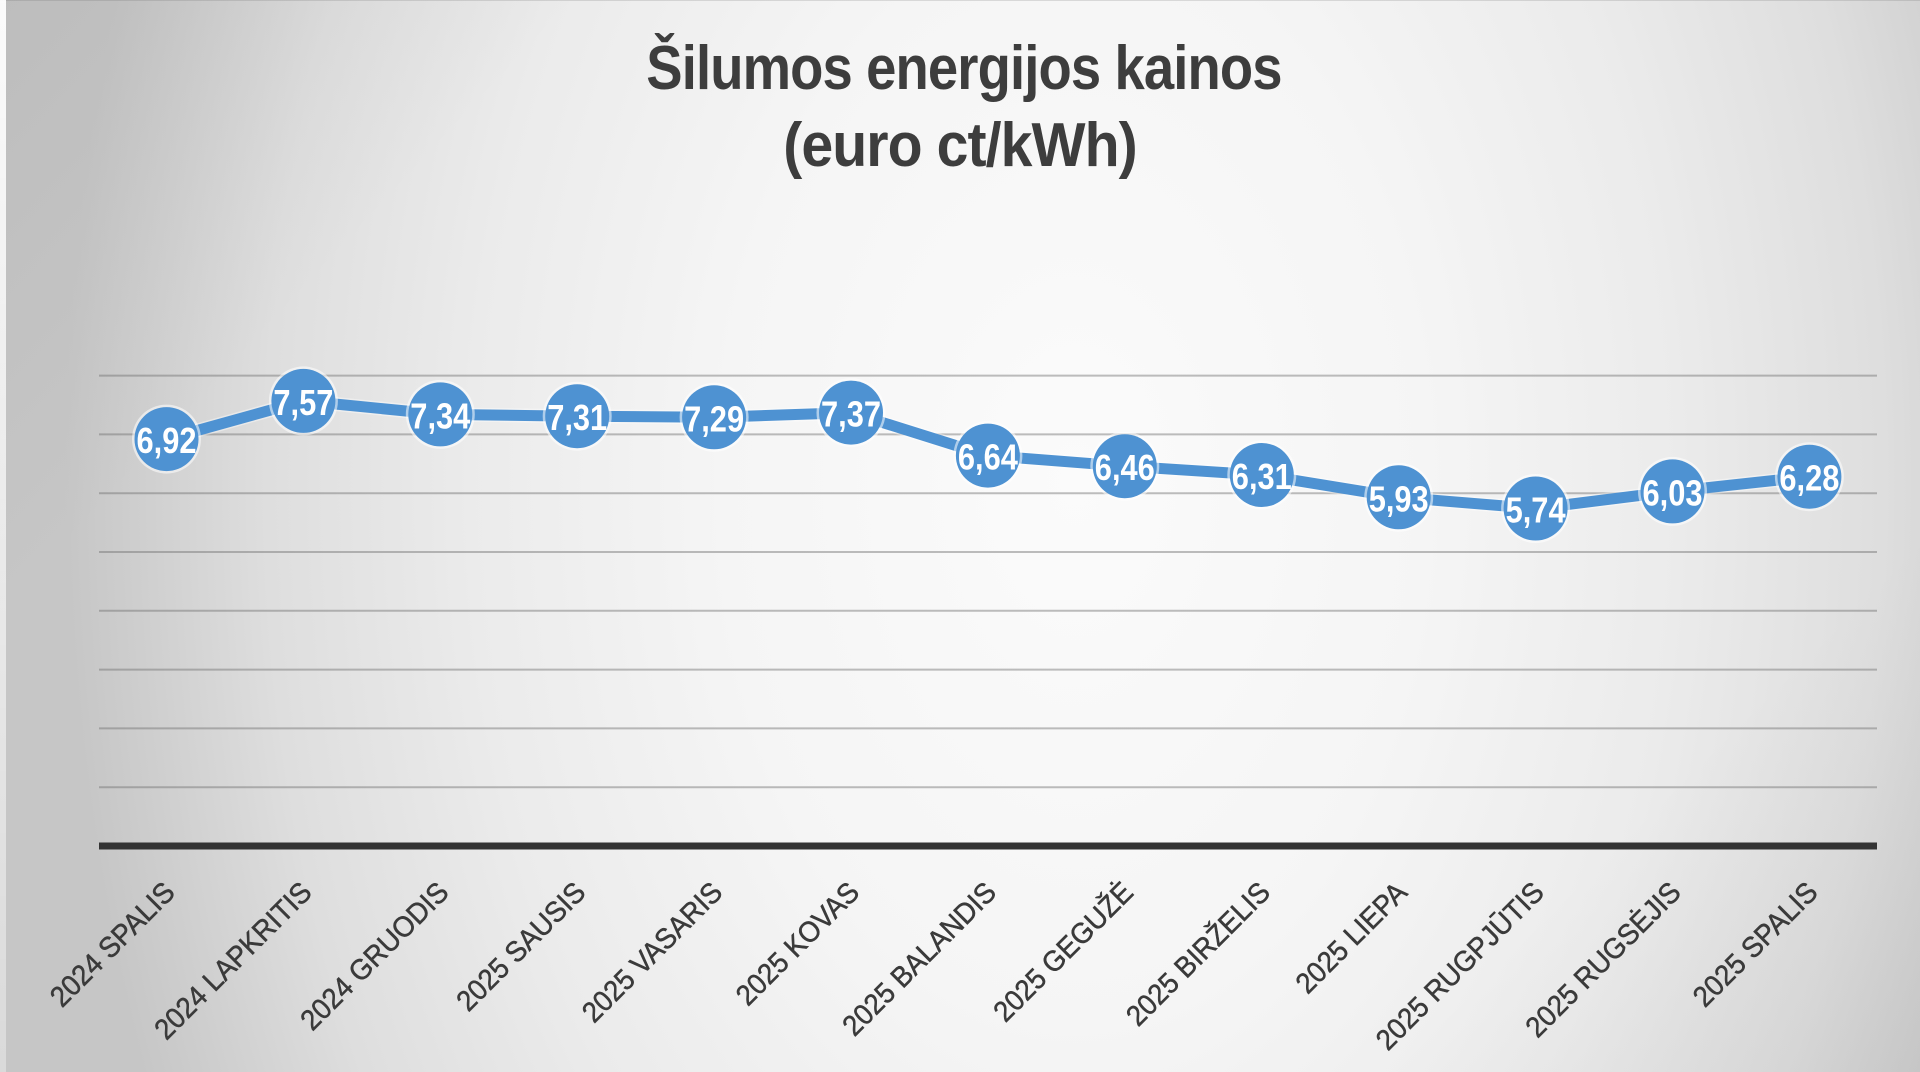  Describe the element at coordinates (1536, 510) in the screenshot. I see `svg-text: 5,74` at that location.